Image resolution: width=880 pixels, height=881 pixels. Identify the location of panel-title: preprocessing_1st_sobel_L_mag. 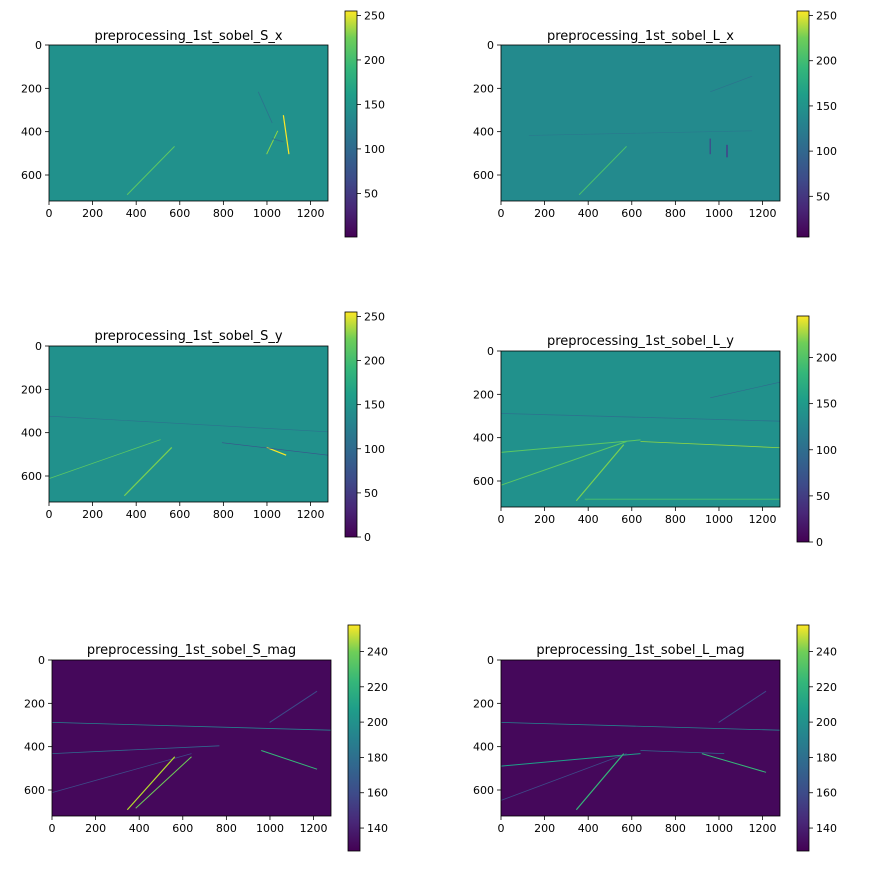
(640, 650).